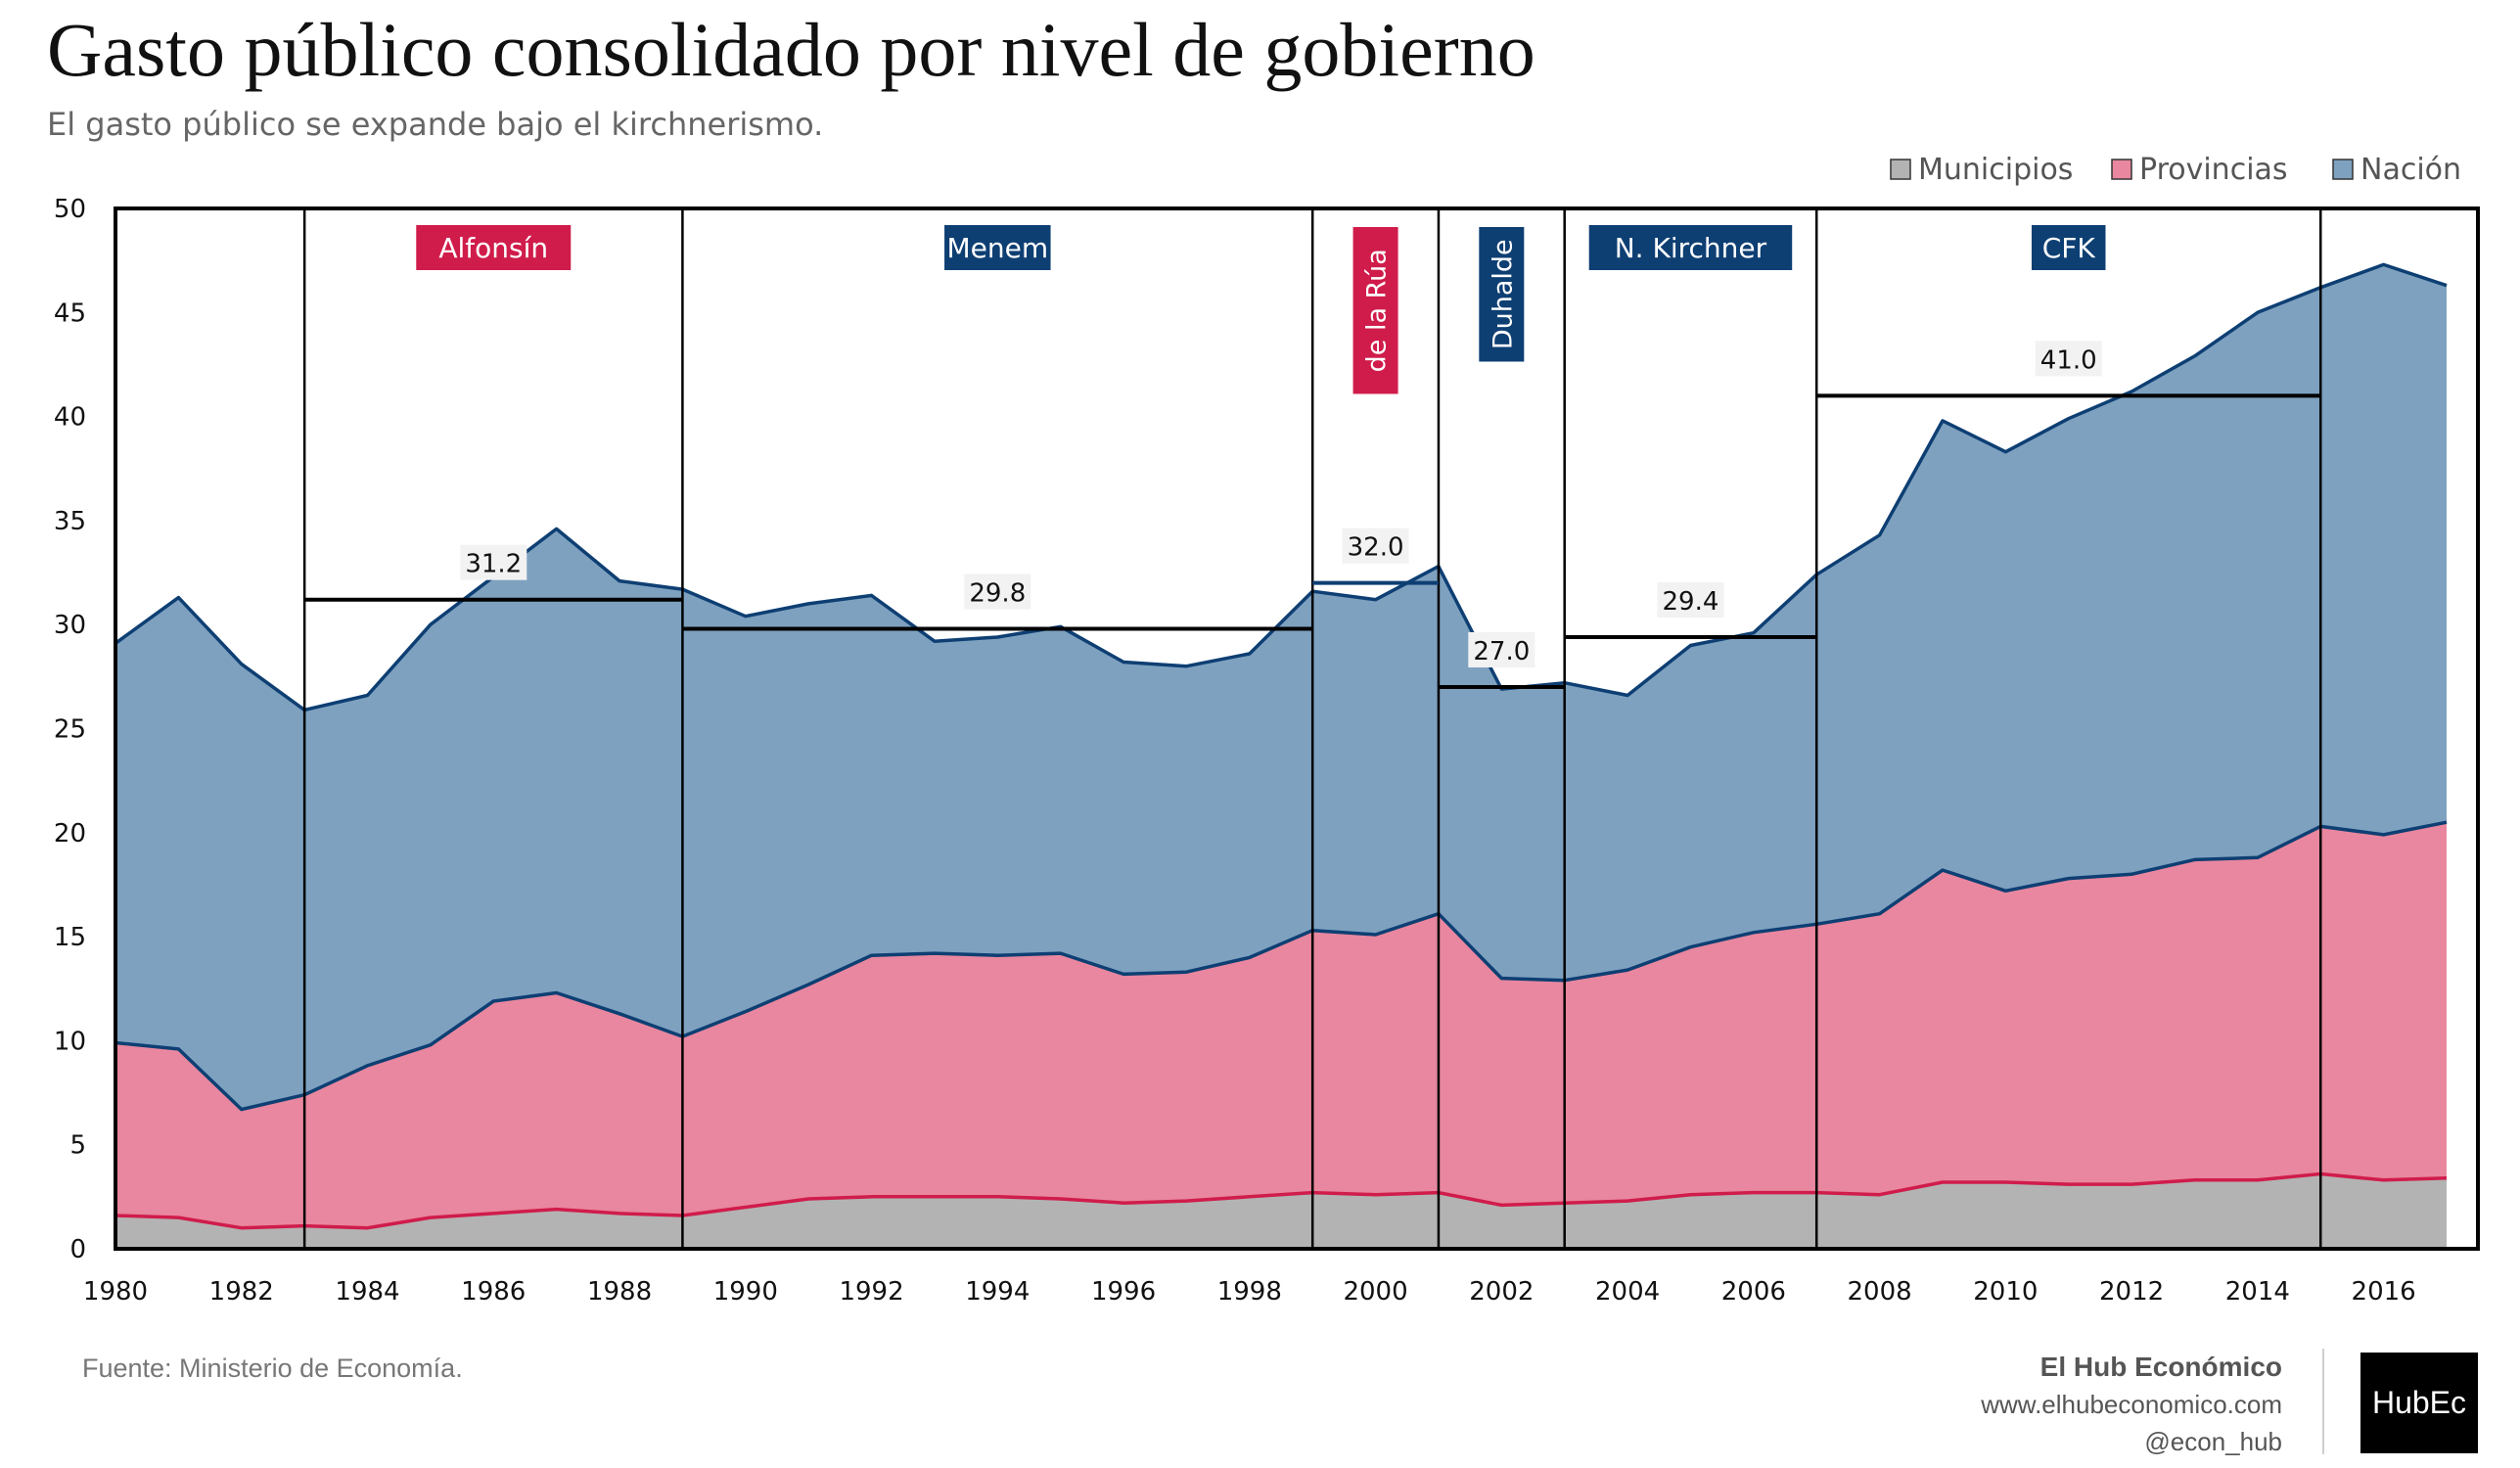  What do you see at coordinates (2343, 170) in the screenshot?
I see `legend-swatch-nación` at bounding box center [2343, 170].